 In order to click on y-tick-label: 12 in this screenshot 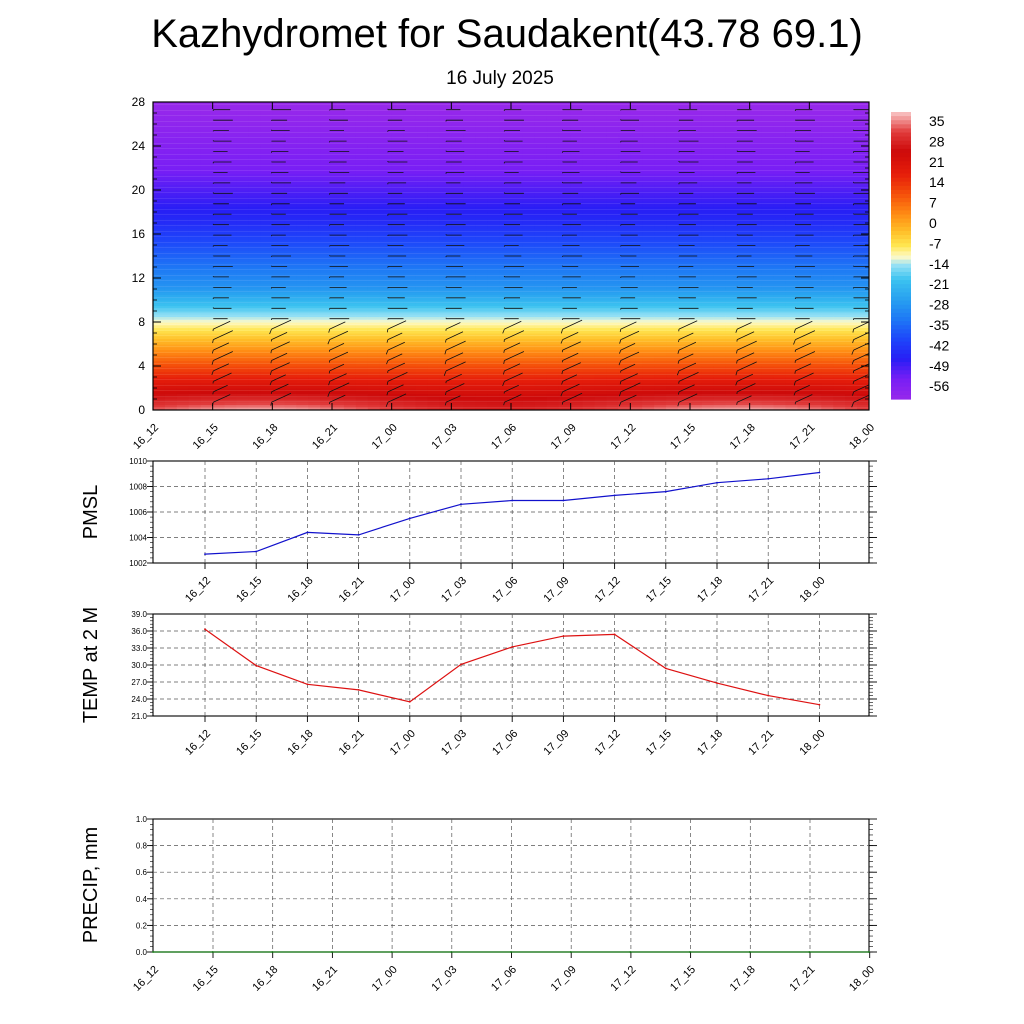, I will do `click(139, 278)`.